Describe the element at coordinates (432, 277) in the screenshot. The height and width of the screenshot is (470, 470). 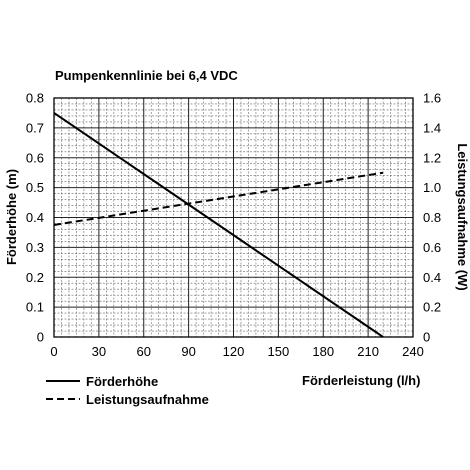
I see `right-y-tick-label: 0.4` at that location.